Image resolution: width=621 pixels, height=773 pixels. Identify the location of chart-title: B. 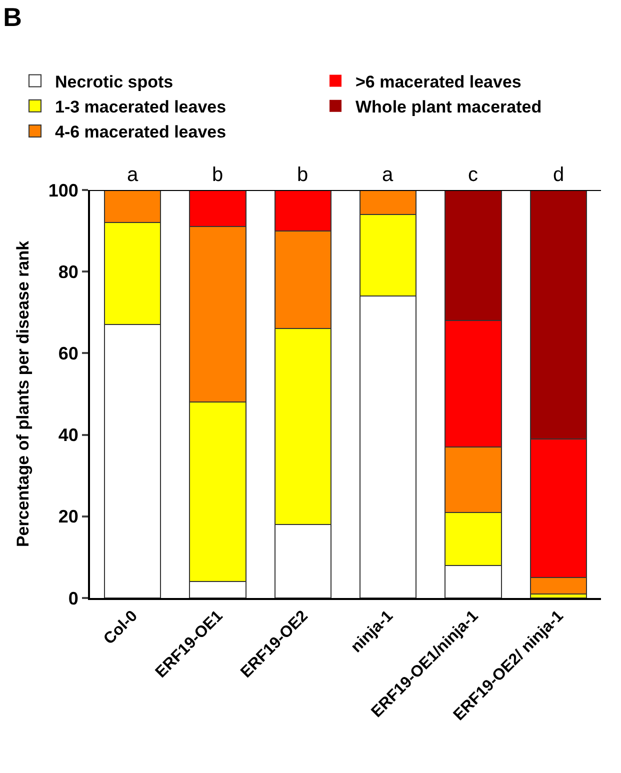
(12, 17).